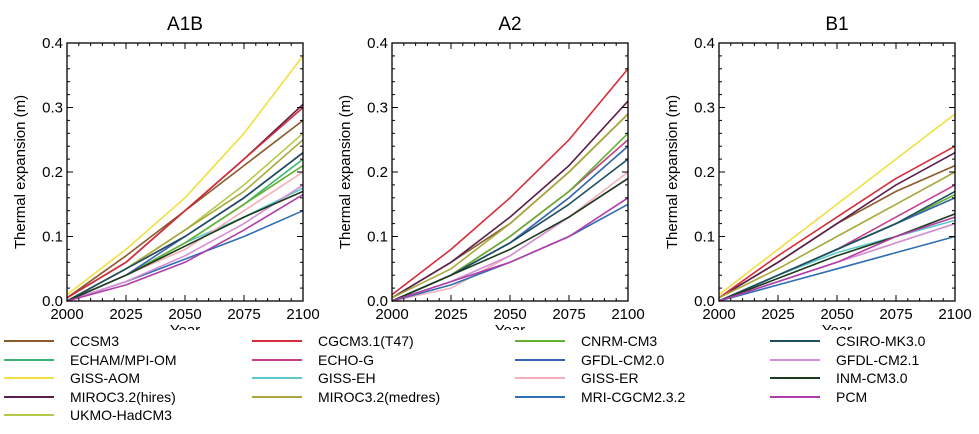  Describe the element at coordinates (347, 378) in the screenshot. I see `legend-label: GISS-EH` at that location.